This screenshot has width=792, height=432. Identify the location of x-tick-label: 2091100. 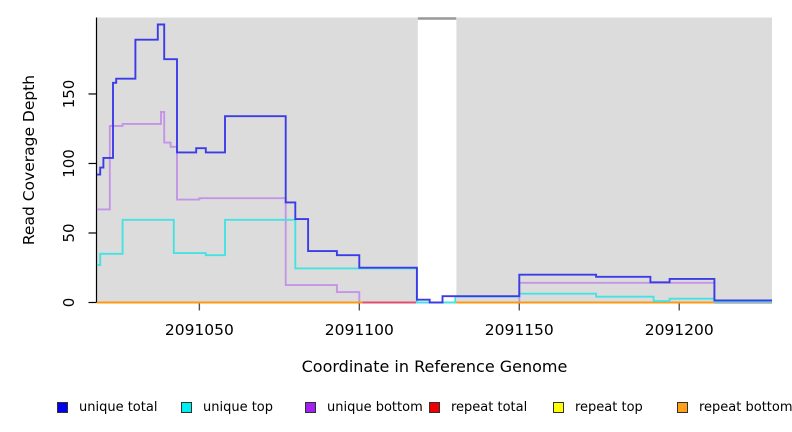
(359, 330).